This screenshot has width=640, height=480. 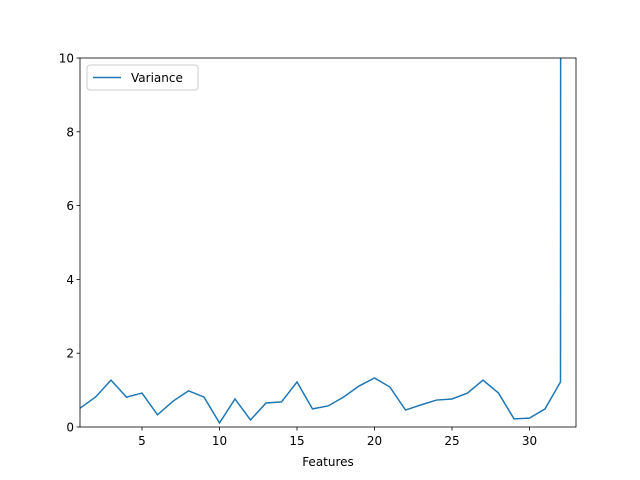 I want to click on x-tick-label: 25, so click(x=451, y=441).